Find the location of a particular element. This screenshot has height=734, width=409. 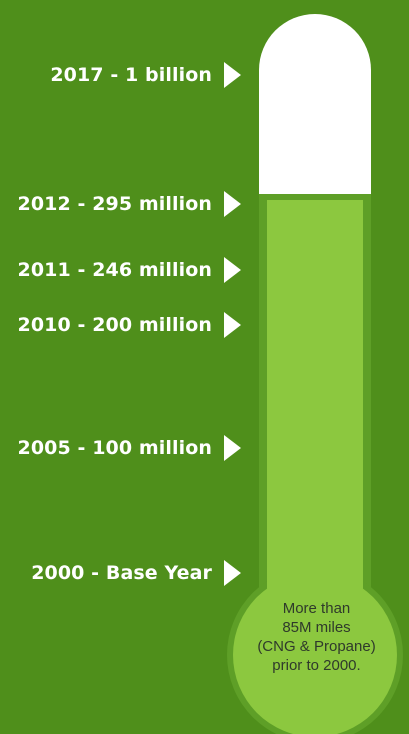

milestone-2017: 2017 - 1 billion is located at coordinates (145, 75).